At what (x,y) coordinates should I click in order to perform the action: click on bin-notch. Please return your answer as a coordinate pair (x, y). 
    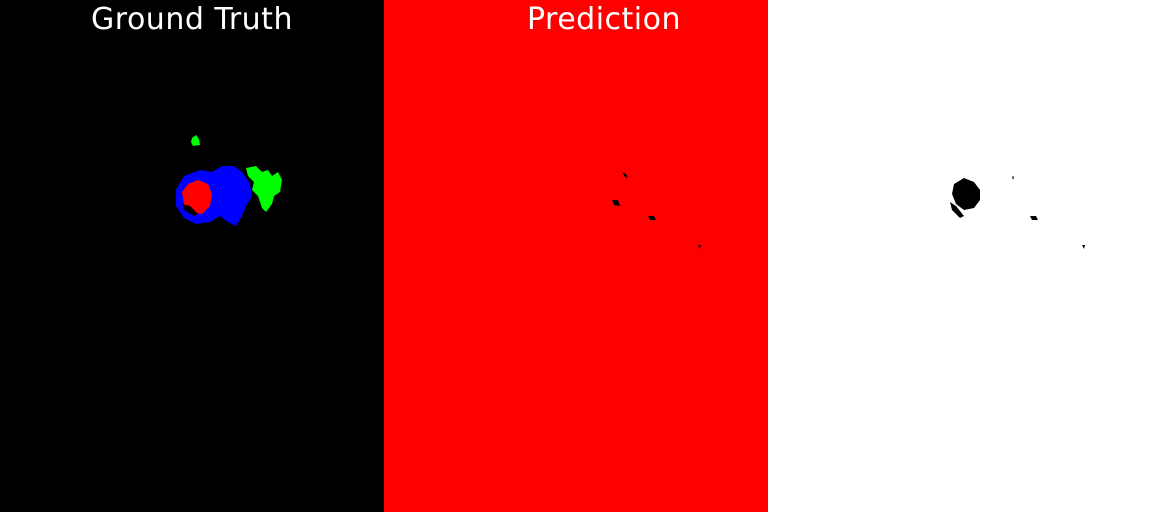
    Looking at the image, I should click on (957, 210).